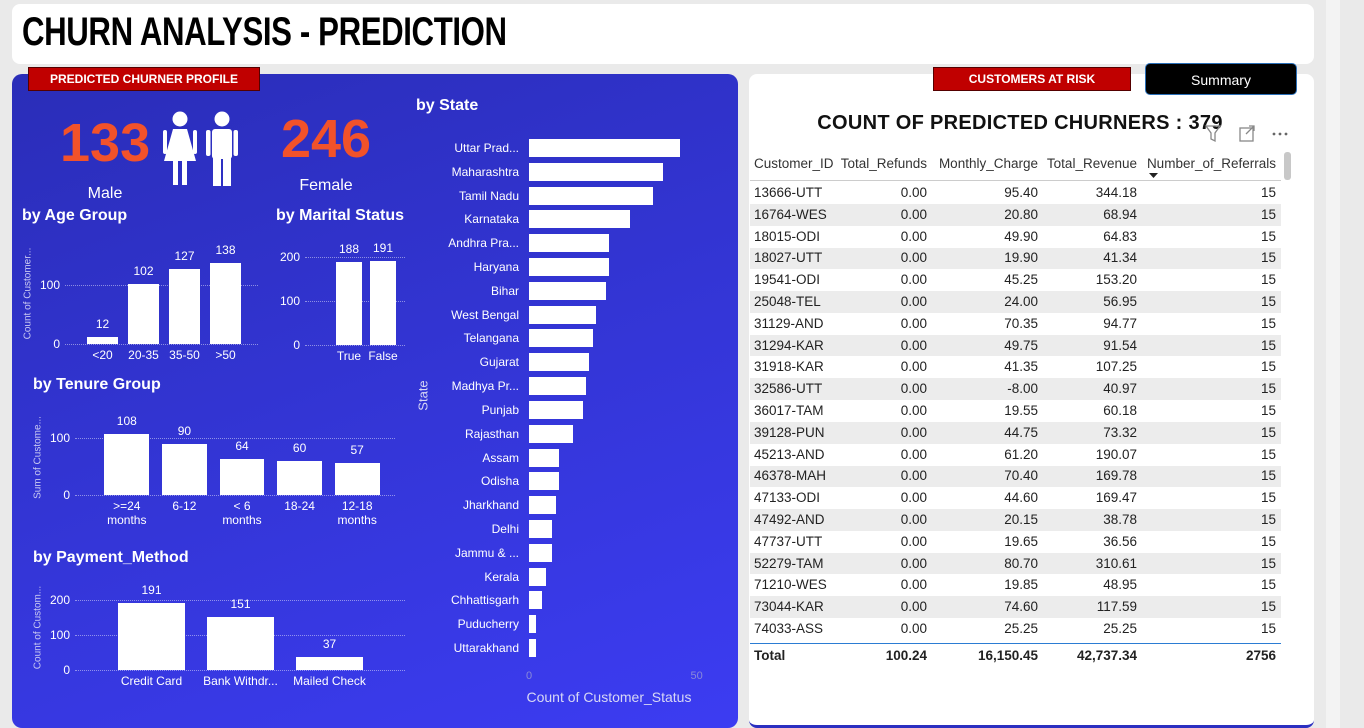  What do you see at coordinates (906, 655) in the screenshot?
I see `total-cell: 100.24` at bounding box center [906, 655].